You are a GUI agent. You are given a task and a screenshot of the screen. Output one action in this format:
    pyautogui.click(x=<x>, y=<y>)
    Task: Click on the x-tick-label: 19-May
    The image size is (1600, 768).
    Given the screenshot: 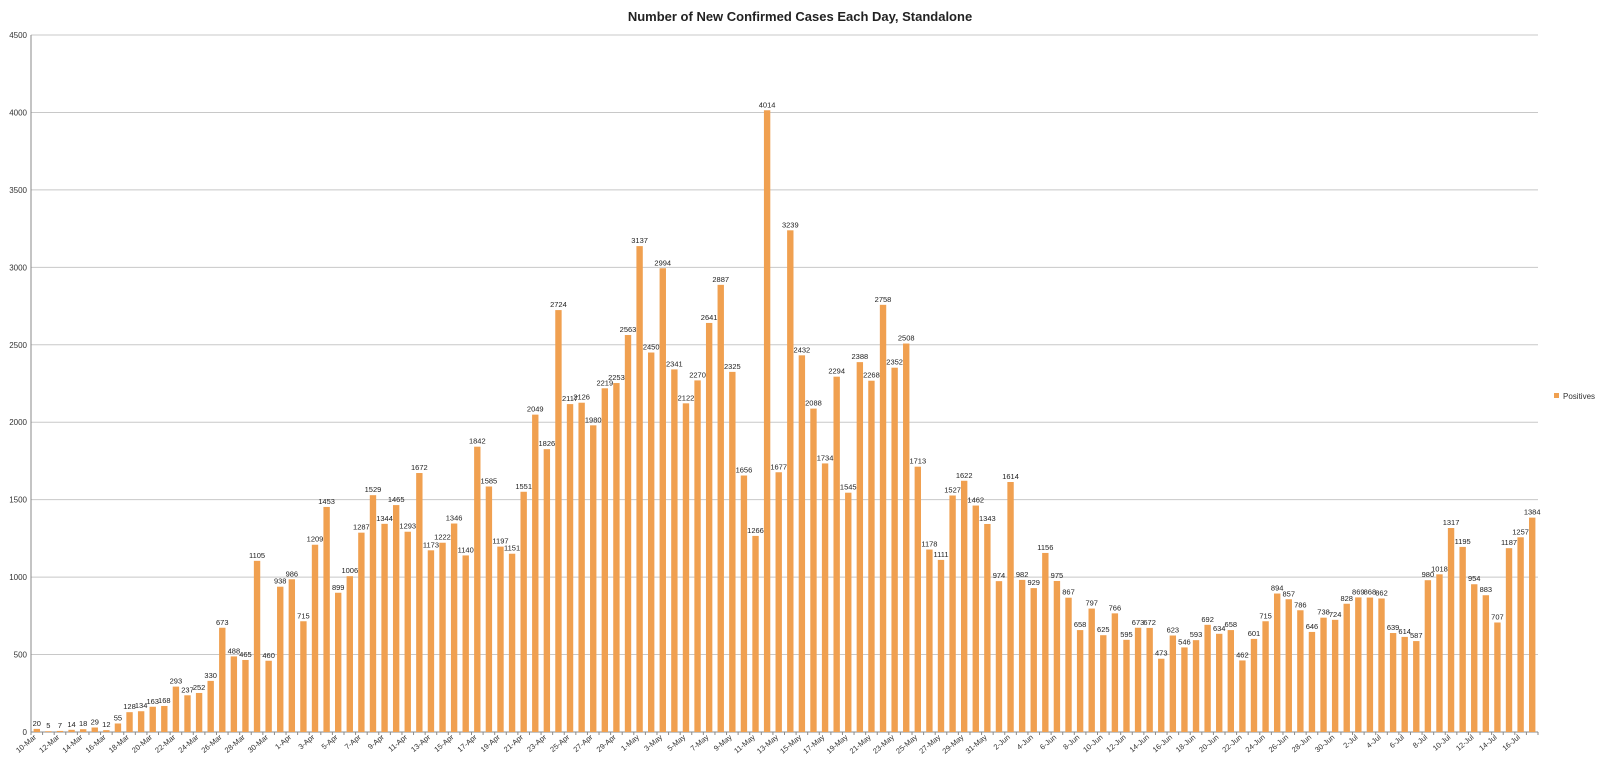 What is the action you would take?
    pyautogui.click(x=837, y=743)
    